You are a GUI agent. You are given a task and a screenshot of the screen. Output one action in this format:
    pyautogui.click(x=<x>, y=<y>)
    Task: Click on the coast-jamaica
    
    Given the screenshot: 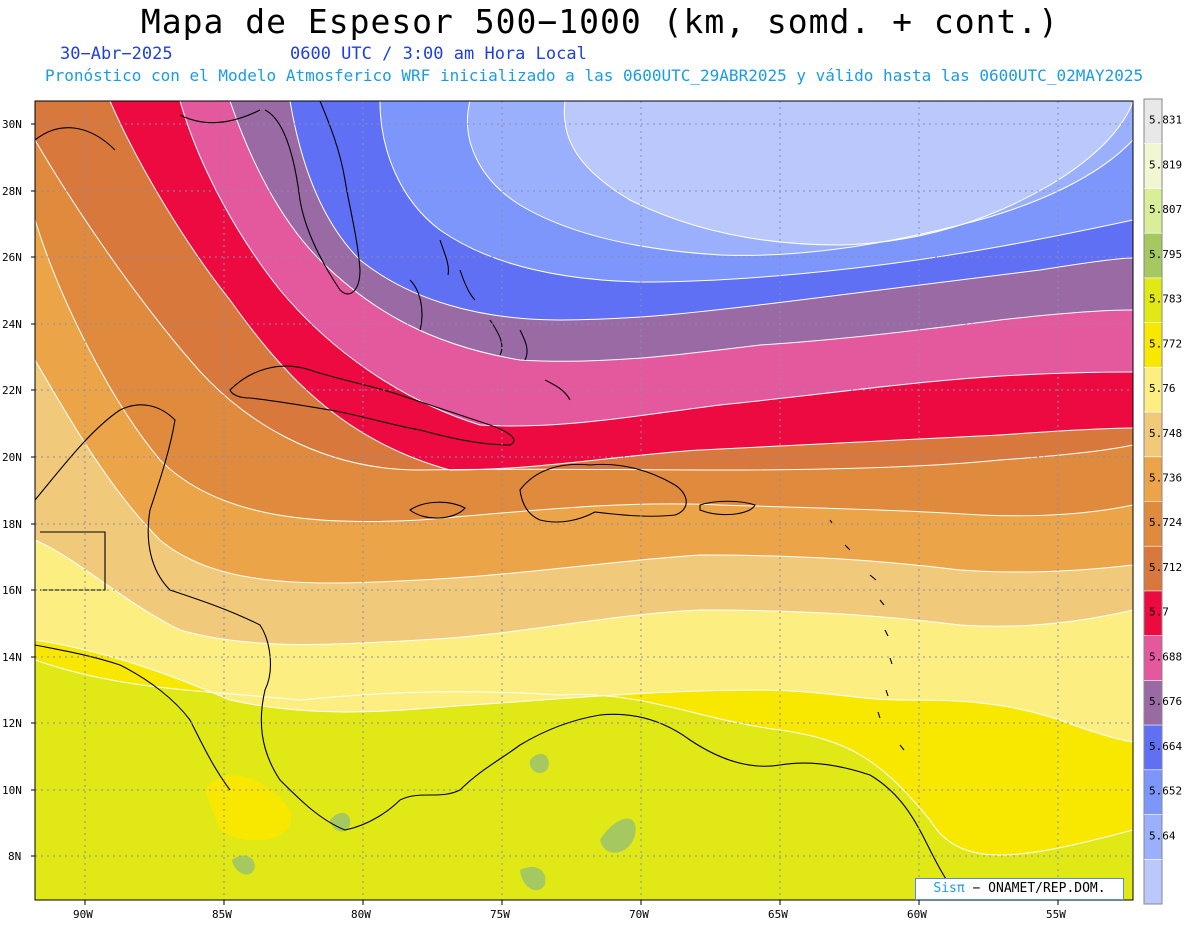 What is the action you would take?
    pyautogui.click(x=437, y=510)
    